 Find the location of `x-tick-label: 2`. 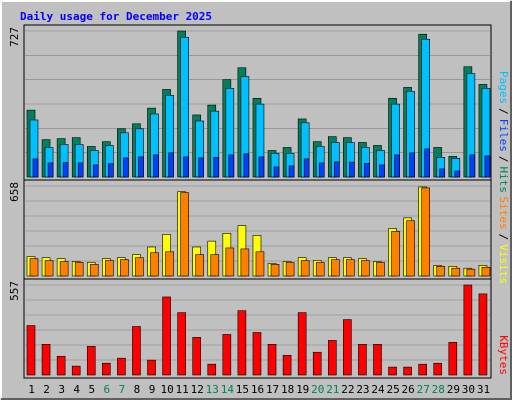

x-tick-label: 2 is located at coordinates (46, 389).